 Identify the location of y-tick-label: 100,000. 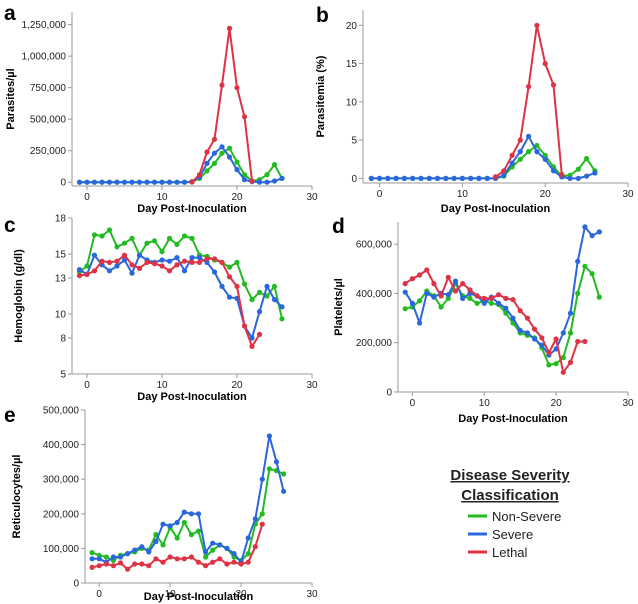
(61, 549).